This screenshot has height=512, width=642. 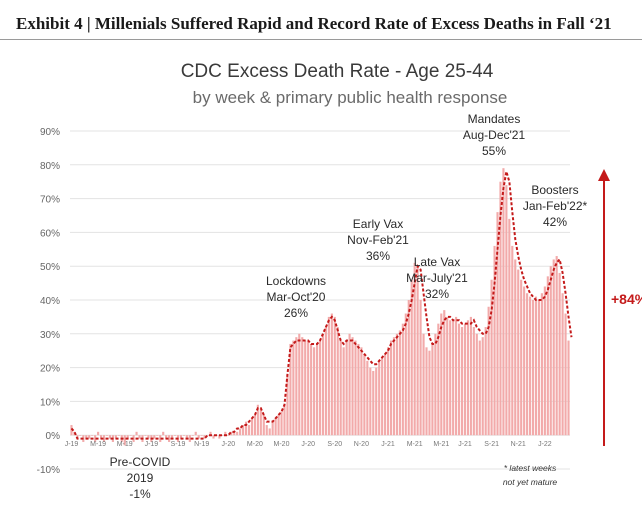 I want to click on x-tick-label: N-20, so click(x=361, y=444).